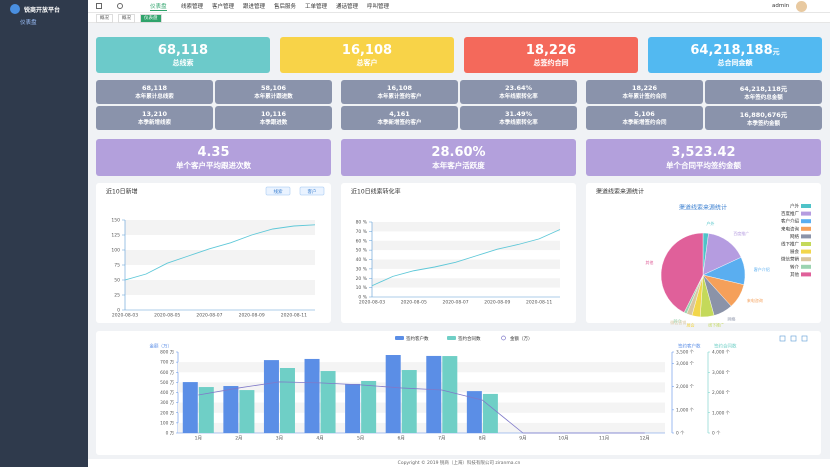 Image resolution: width=830 pixels, height=467 pixels. What do you see at coordinates (399, 123) in the screenshot?
I see `stat-label: 本季新增签约客户` at bounding box center [399, 123].